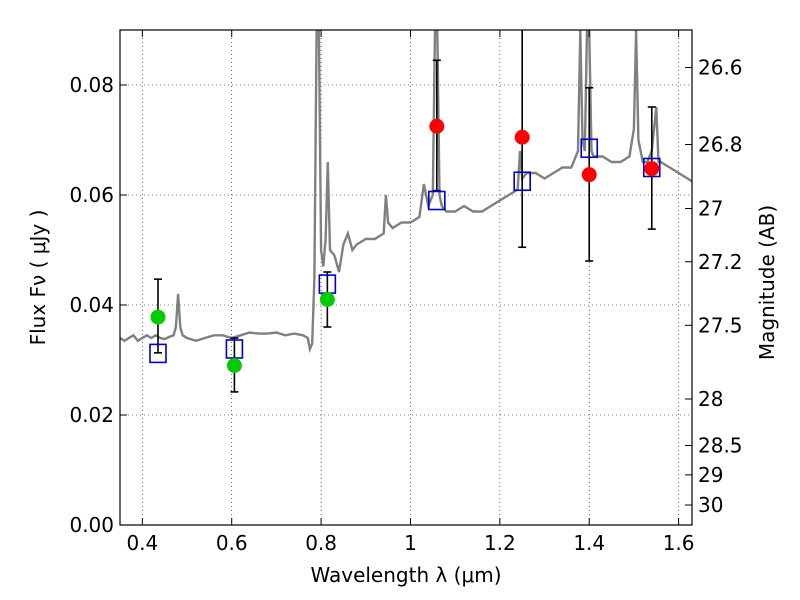  Describe the element at coordinates (710, 399) in the screenshot. I see `right-tick-label: 28` at that location.